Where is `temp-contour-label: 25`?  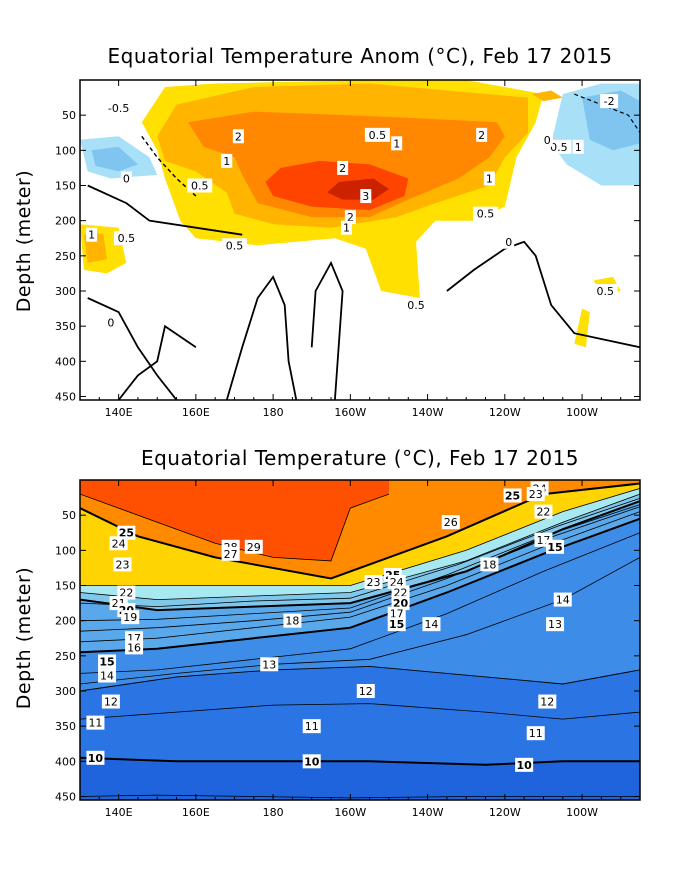 temp-contour-label: 25 is located at coordinates (512, 495).